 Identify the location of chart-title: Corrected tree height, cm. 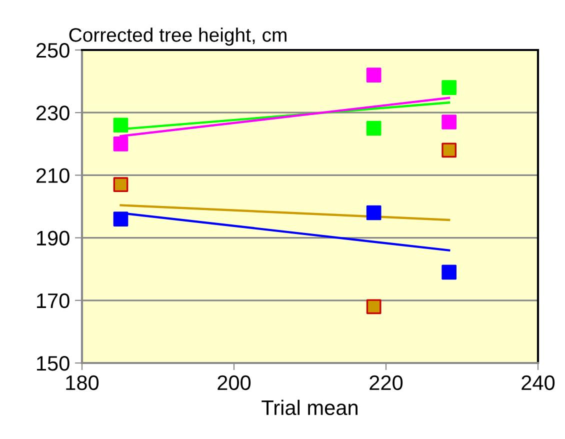
(177, 37).